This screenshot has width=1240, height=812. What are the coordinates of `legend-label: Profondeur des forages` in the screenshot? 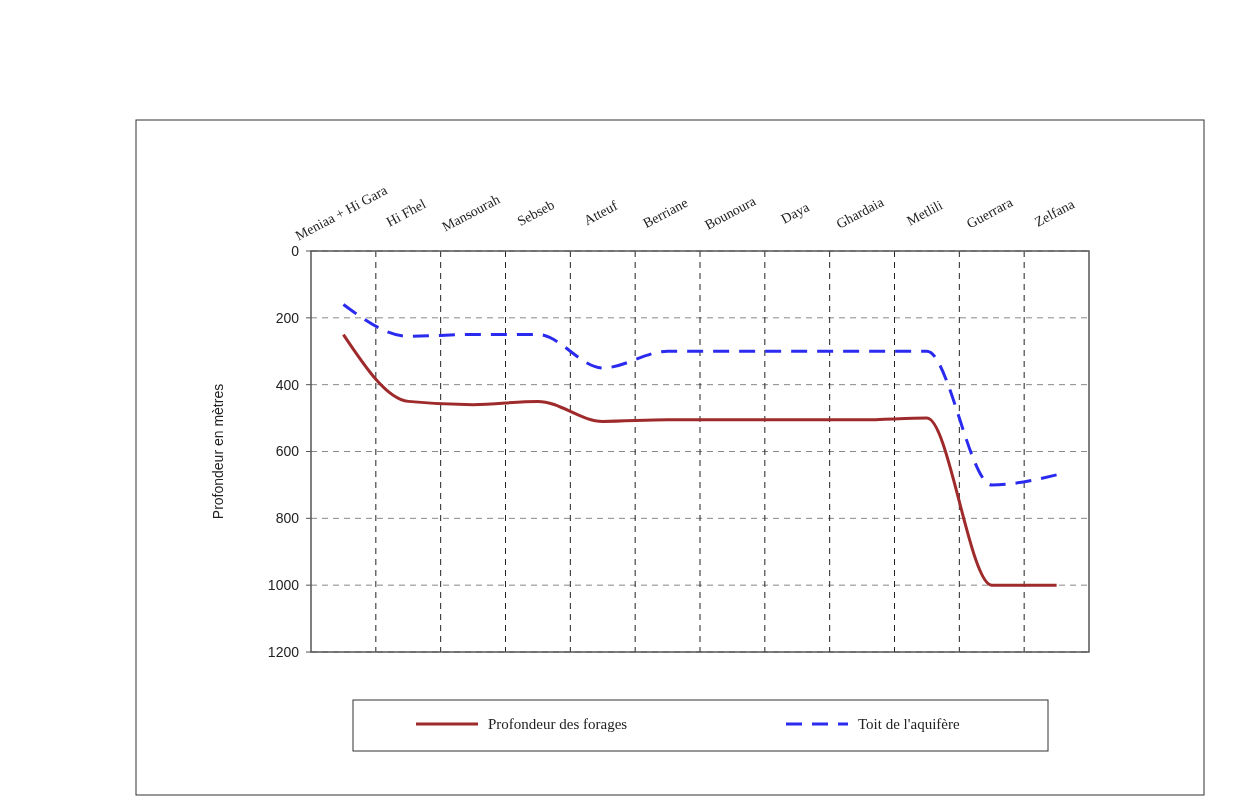 It's located at (558, 724).